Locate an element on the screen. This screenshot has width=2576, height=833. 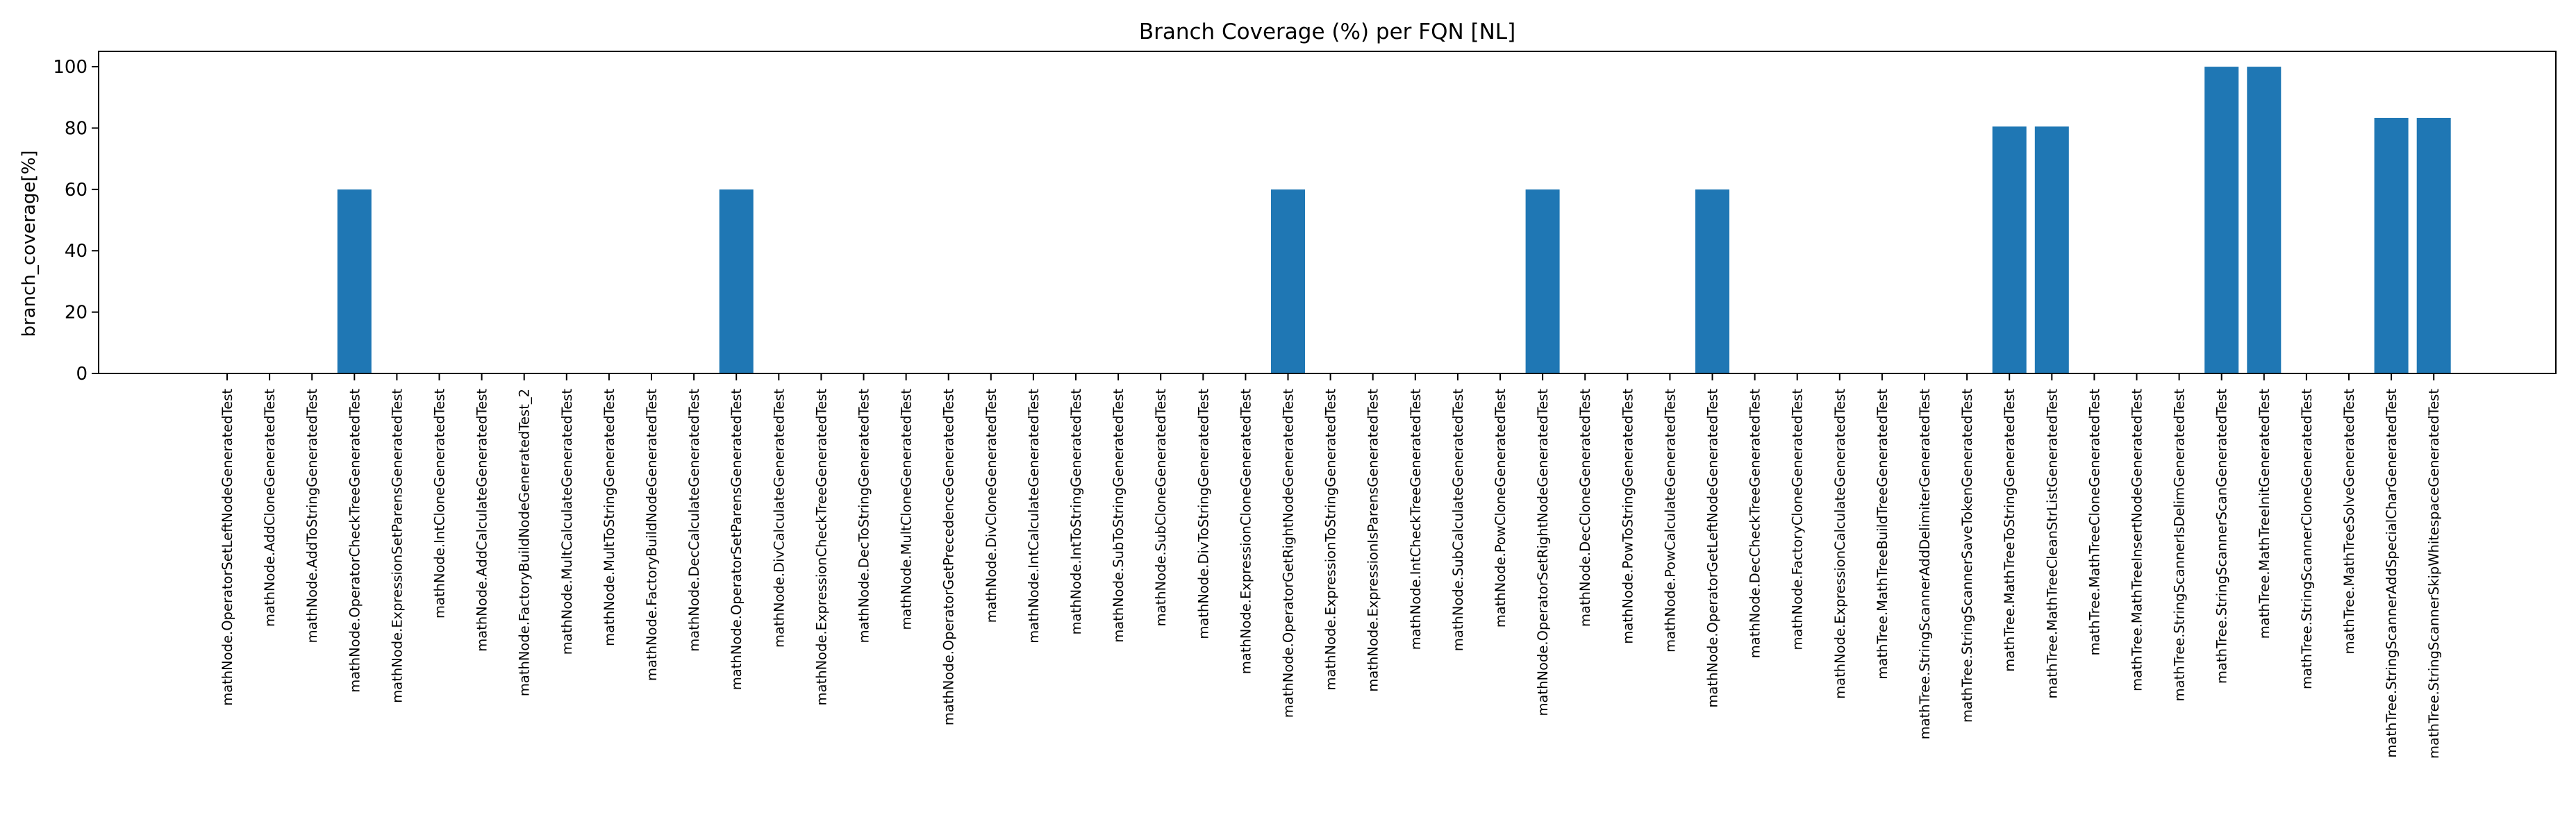
x-tick-label: mathNode.SubCalculateGeneratedTest is located at coordinates (1458, 520).